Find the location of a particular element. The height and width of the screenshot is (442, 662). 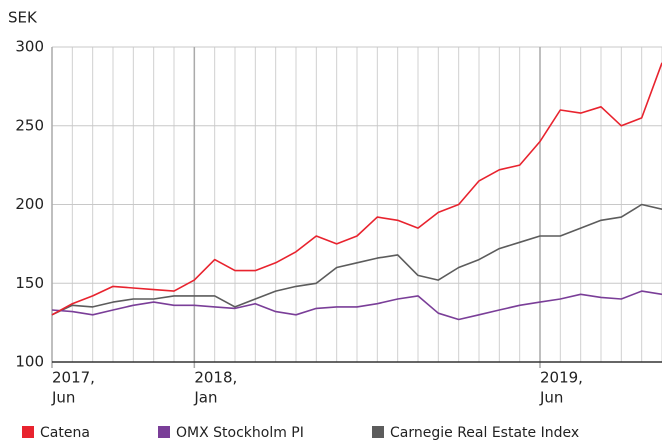

y-axis-label: SEK is located at coordinates (23, 18).